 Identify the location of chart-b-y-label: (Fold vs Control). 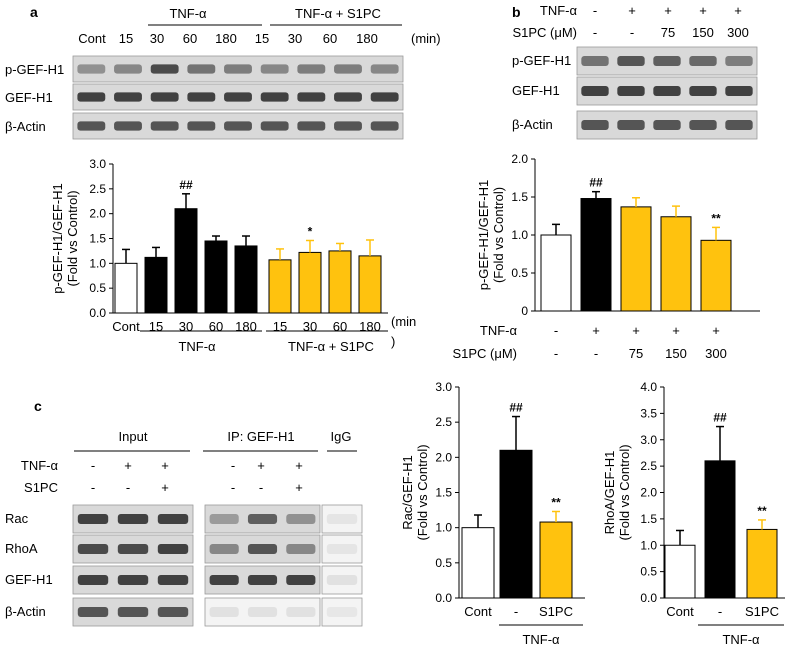
(498, 235).